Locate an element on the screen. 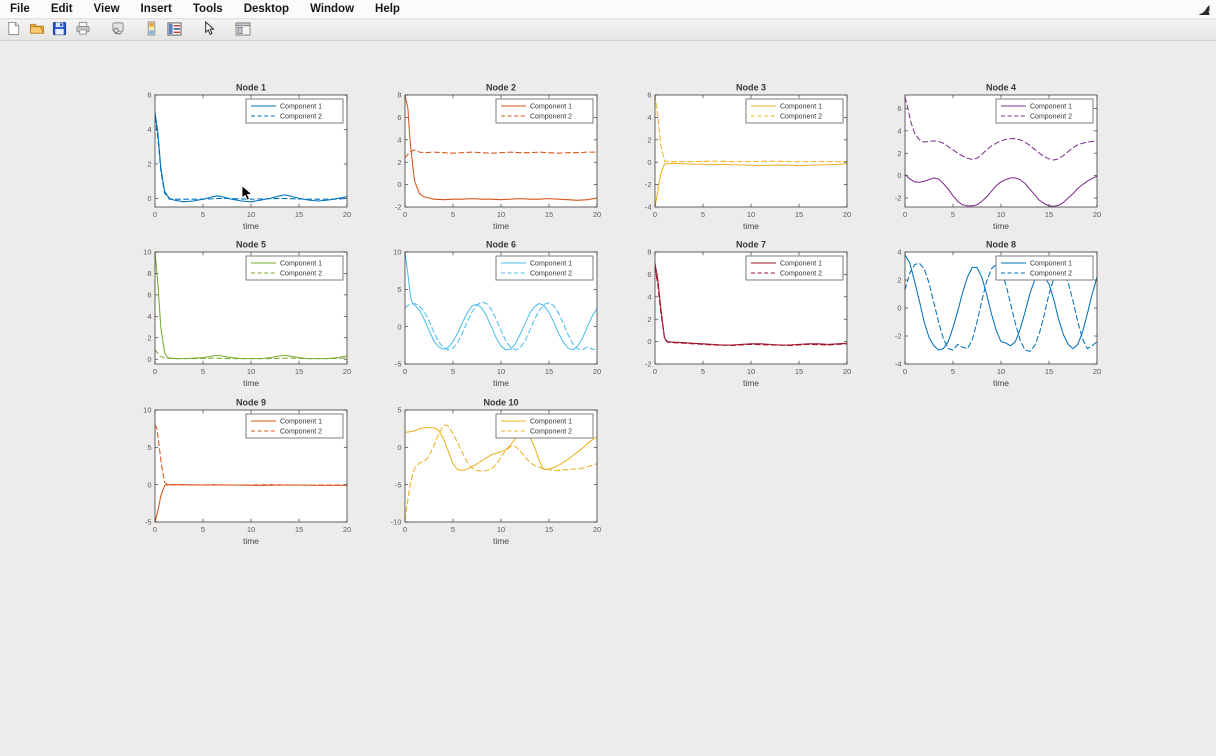  new-document-icon is located at coordinates (13, 30).